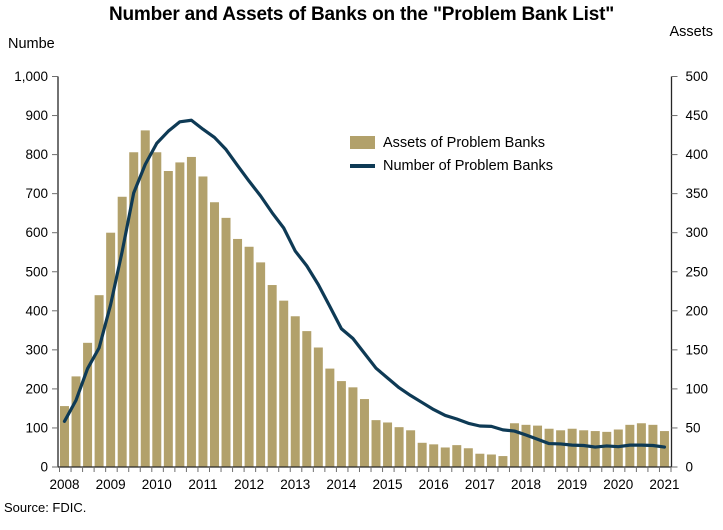 The width and height of the screenshot is (723, 530). What do you see at coordinates (697, 115) in the screenshot?
I see `right-axis-tick-label: 450` at bounding box center [697, 115].